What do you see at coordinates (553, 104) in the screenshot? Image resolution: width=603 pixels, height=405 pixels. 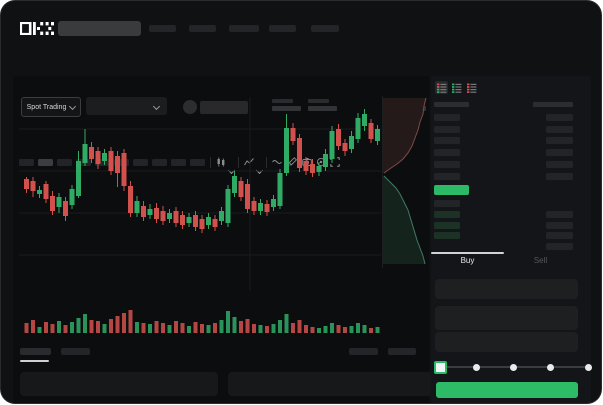 I see `orderbook-amount-header` at bounding box center [553, 104].